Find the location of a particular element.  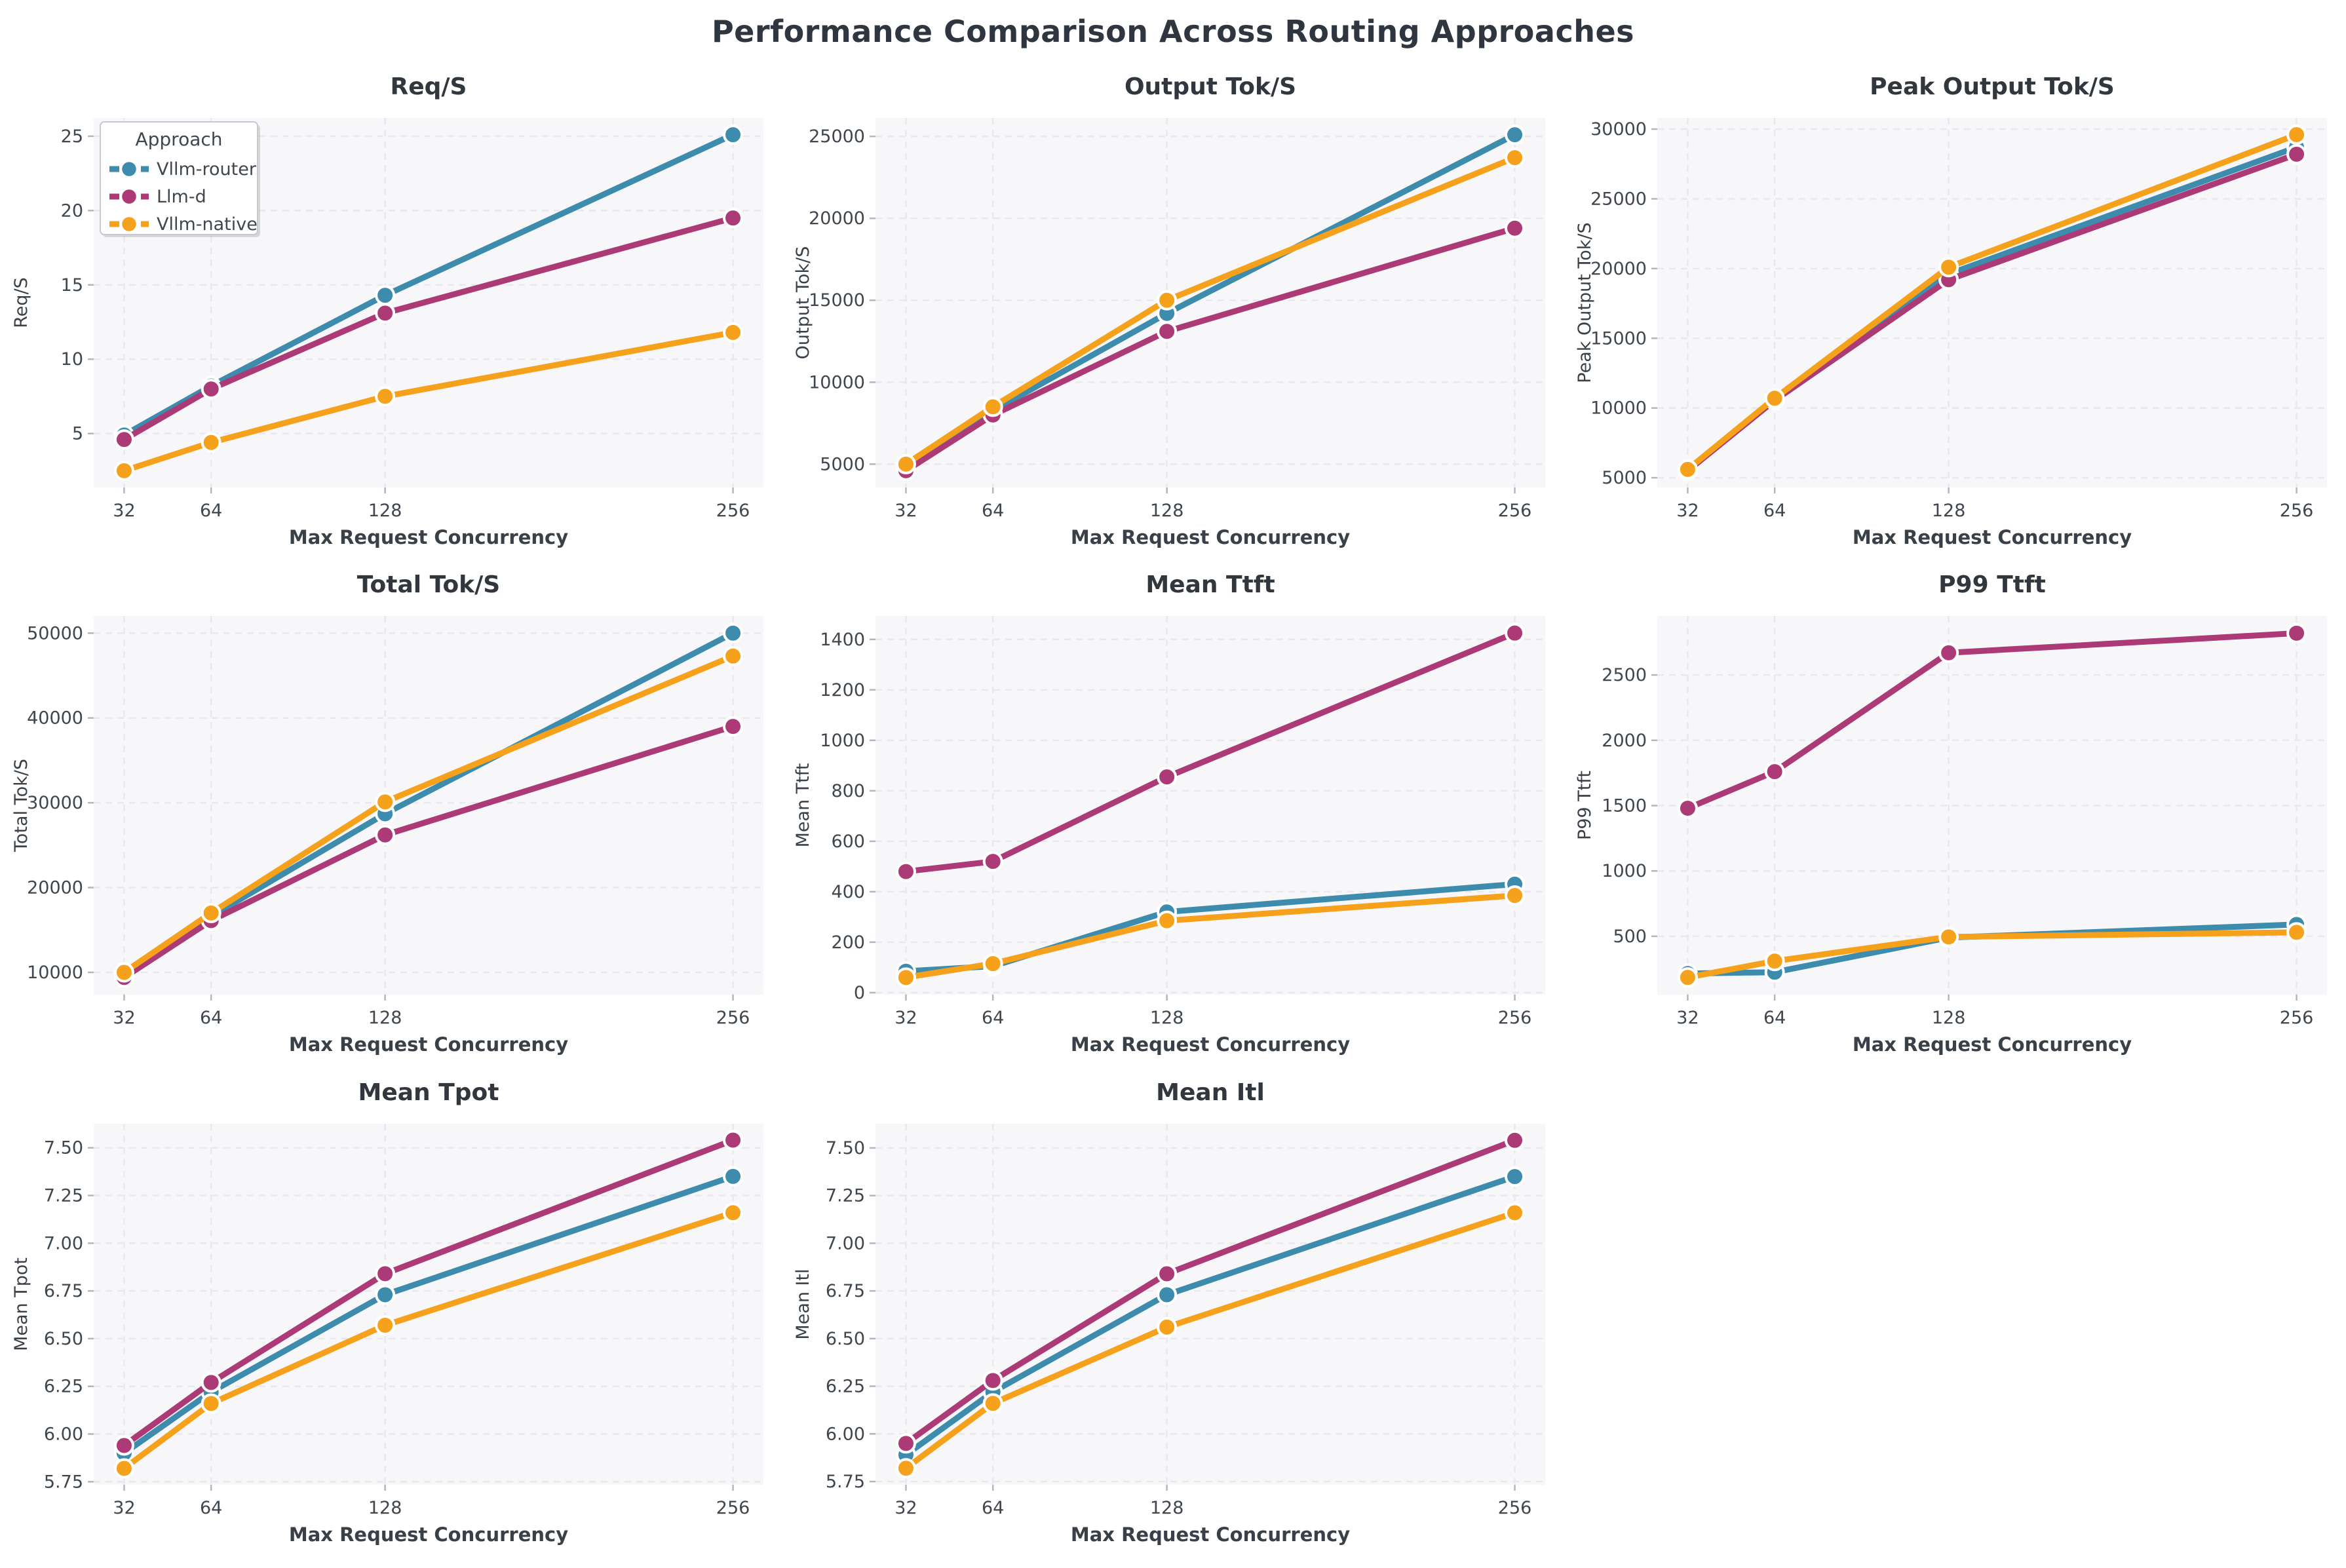

y-tick-label: 6.75 is located at coordinates (844, 1291).